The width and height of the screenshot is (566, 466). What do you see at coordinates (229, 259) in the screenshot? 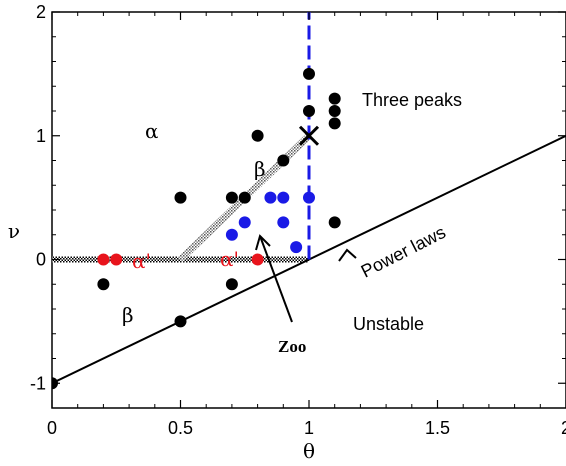
I see `alpha-prime-right-label: α'` at bounding box center [229, 259].